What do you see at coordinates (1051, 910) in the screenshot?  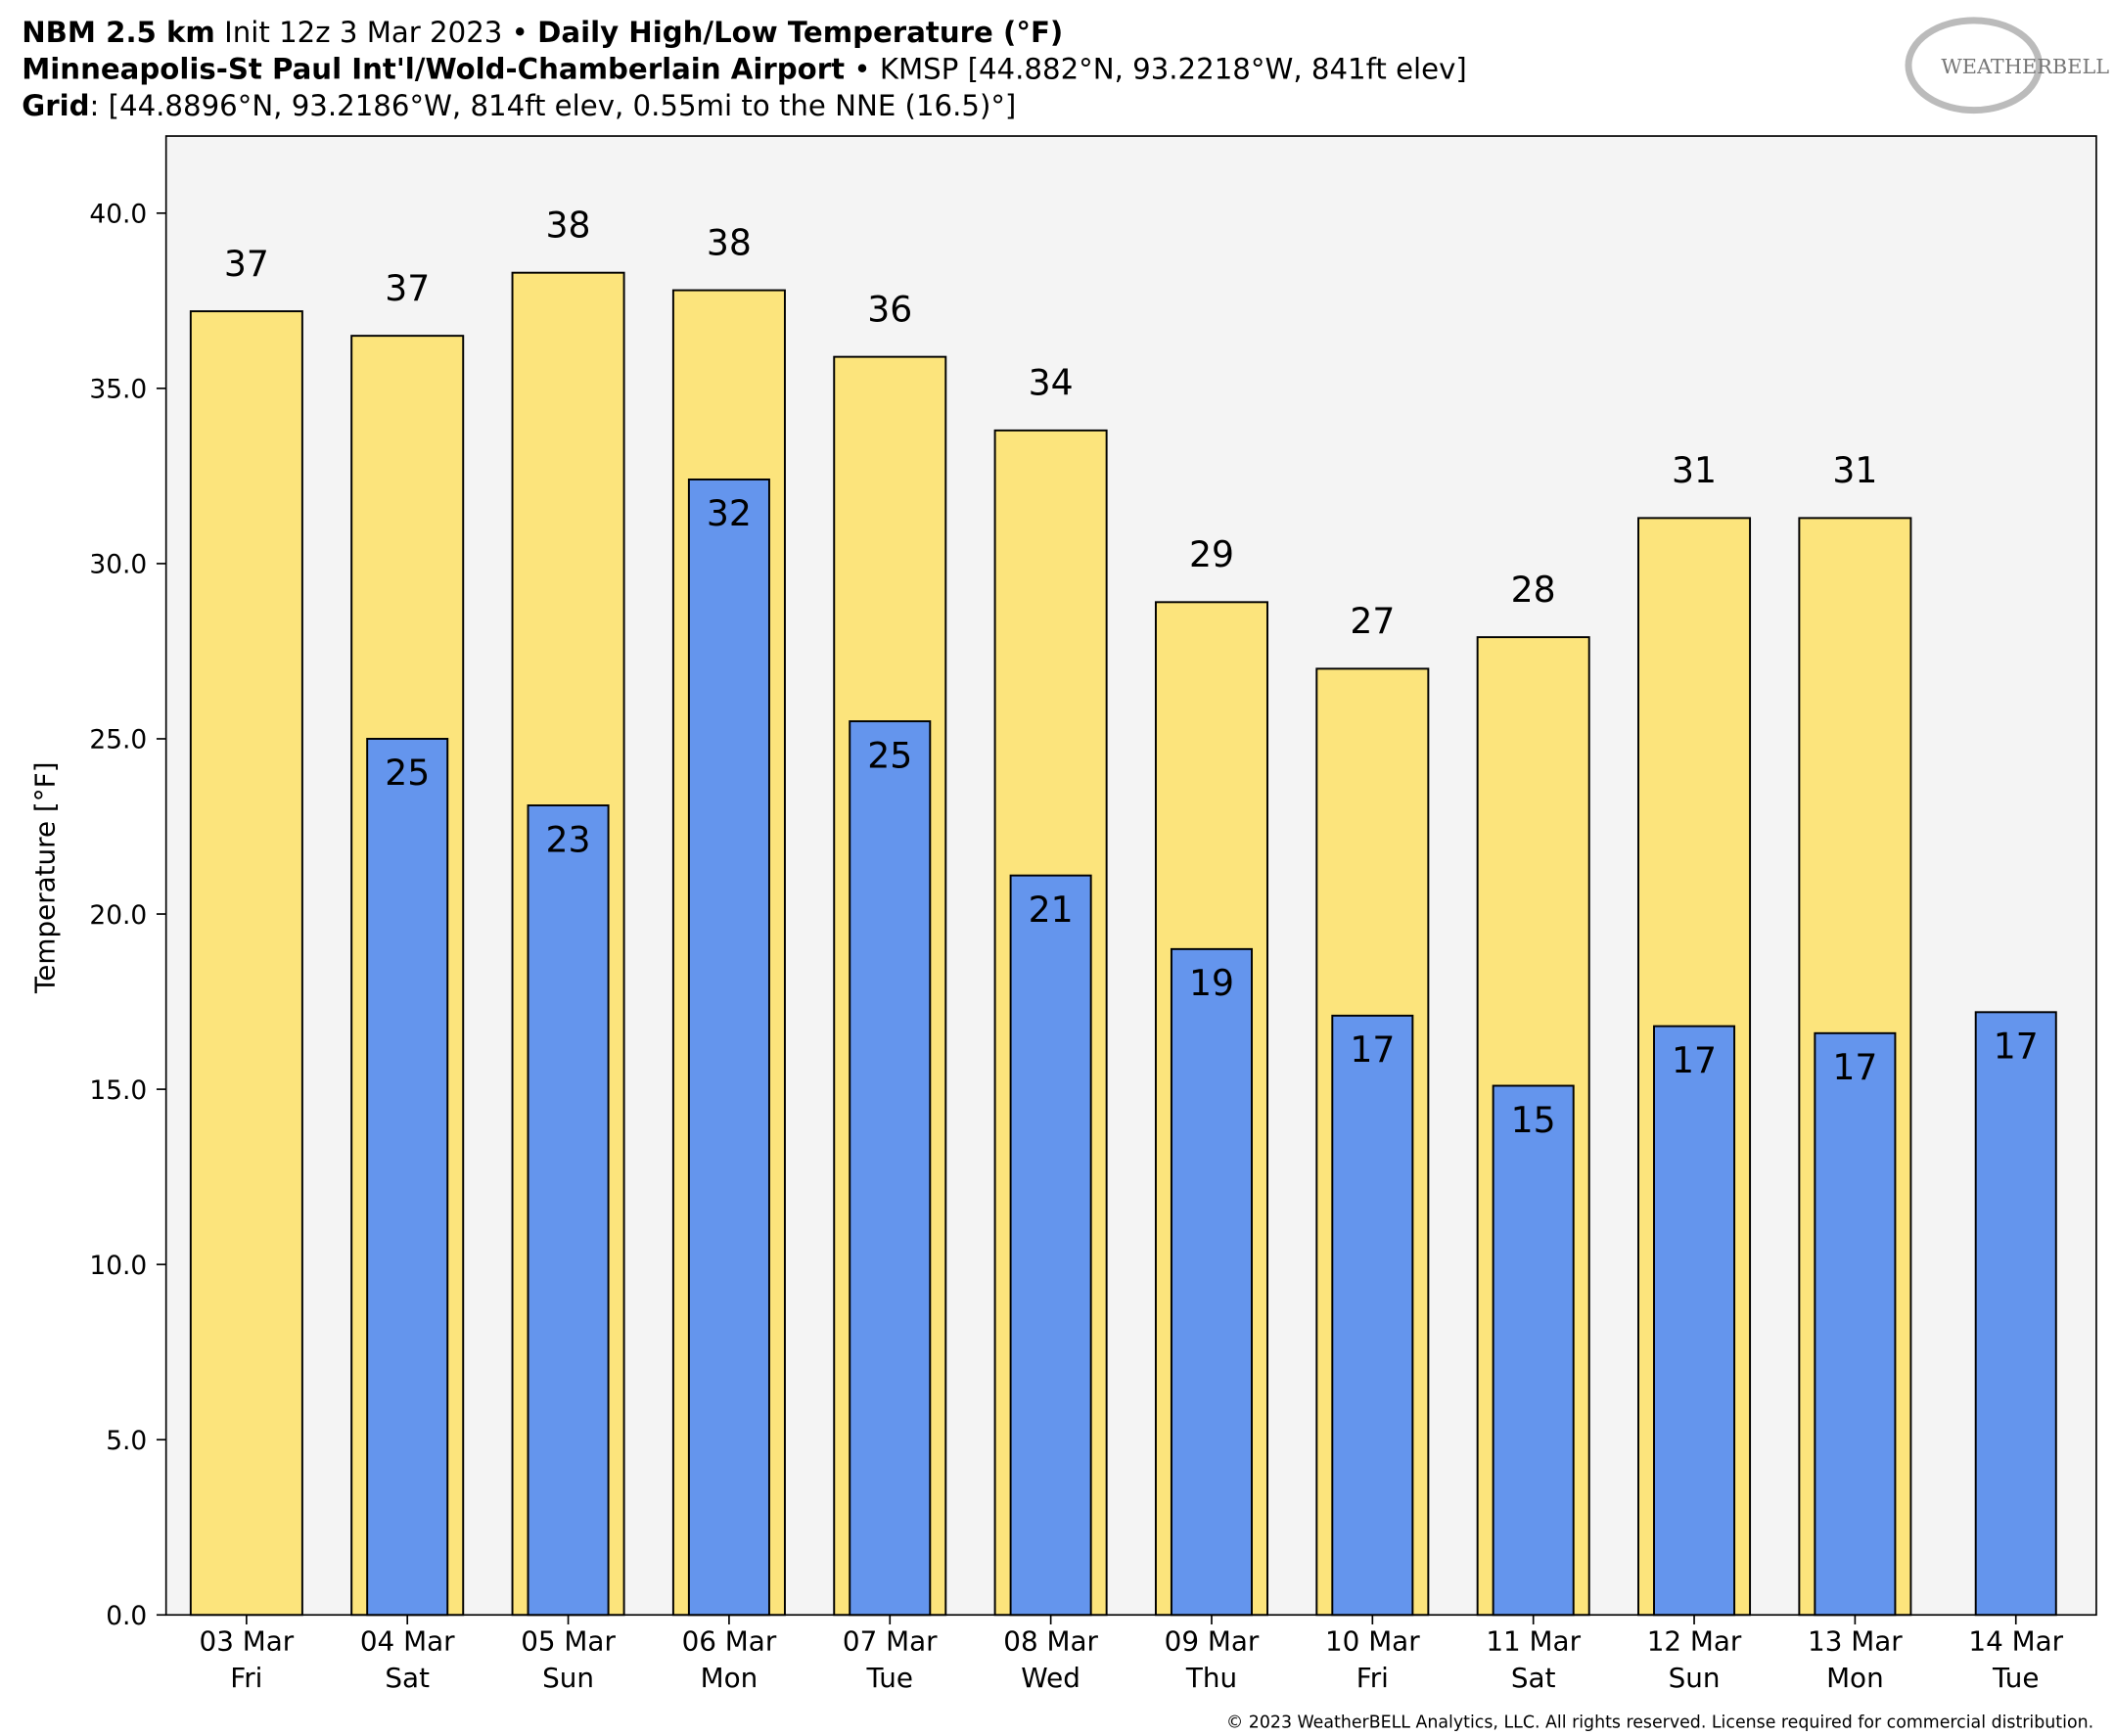 I see `value-label: 21` at bounding box center [1051, 910].